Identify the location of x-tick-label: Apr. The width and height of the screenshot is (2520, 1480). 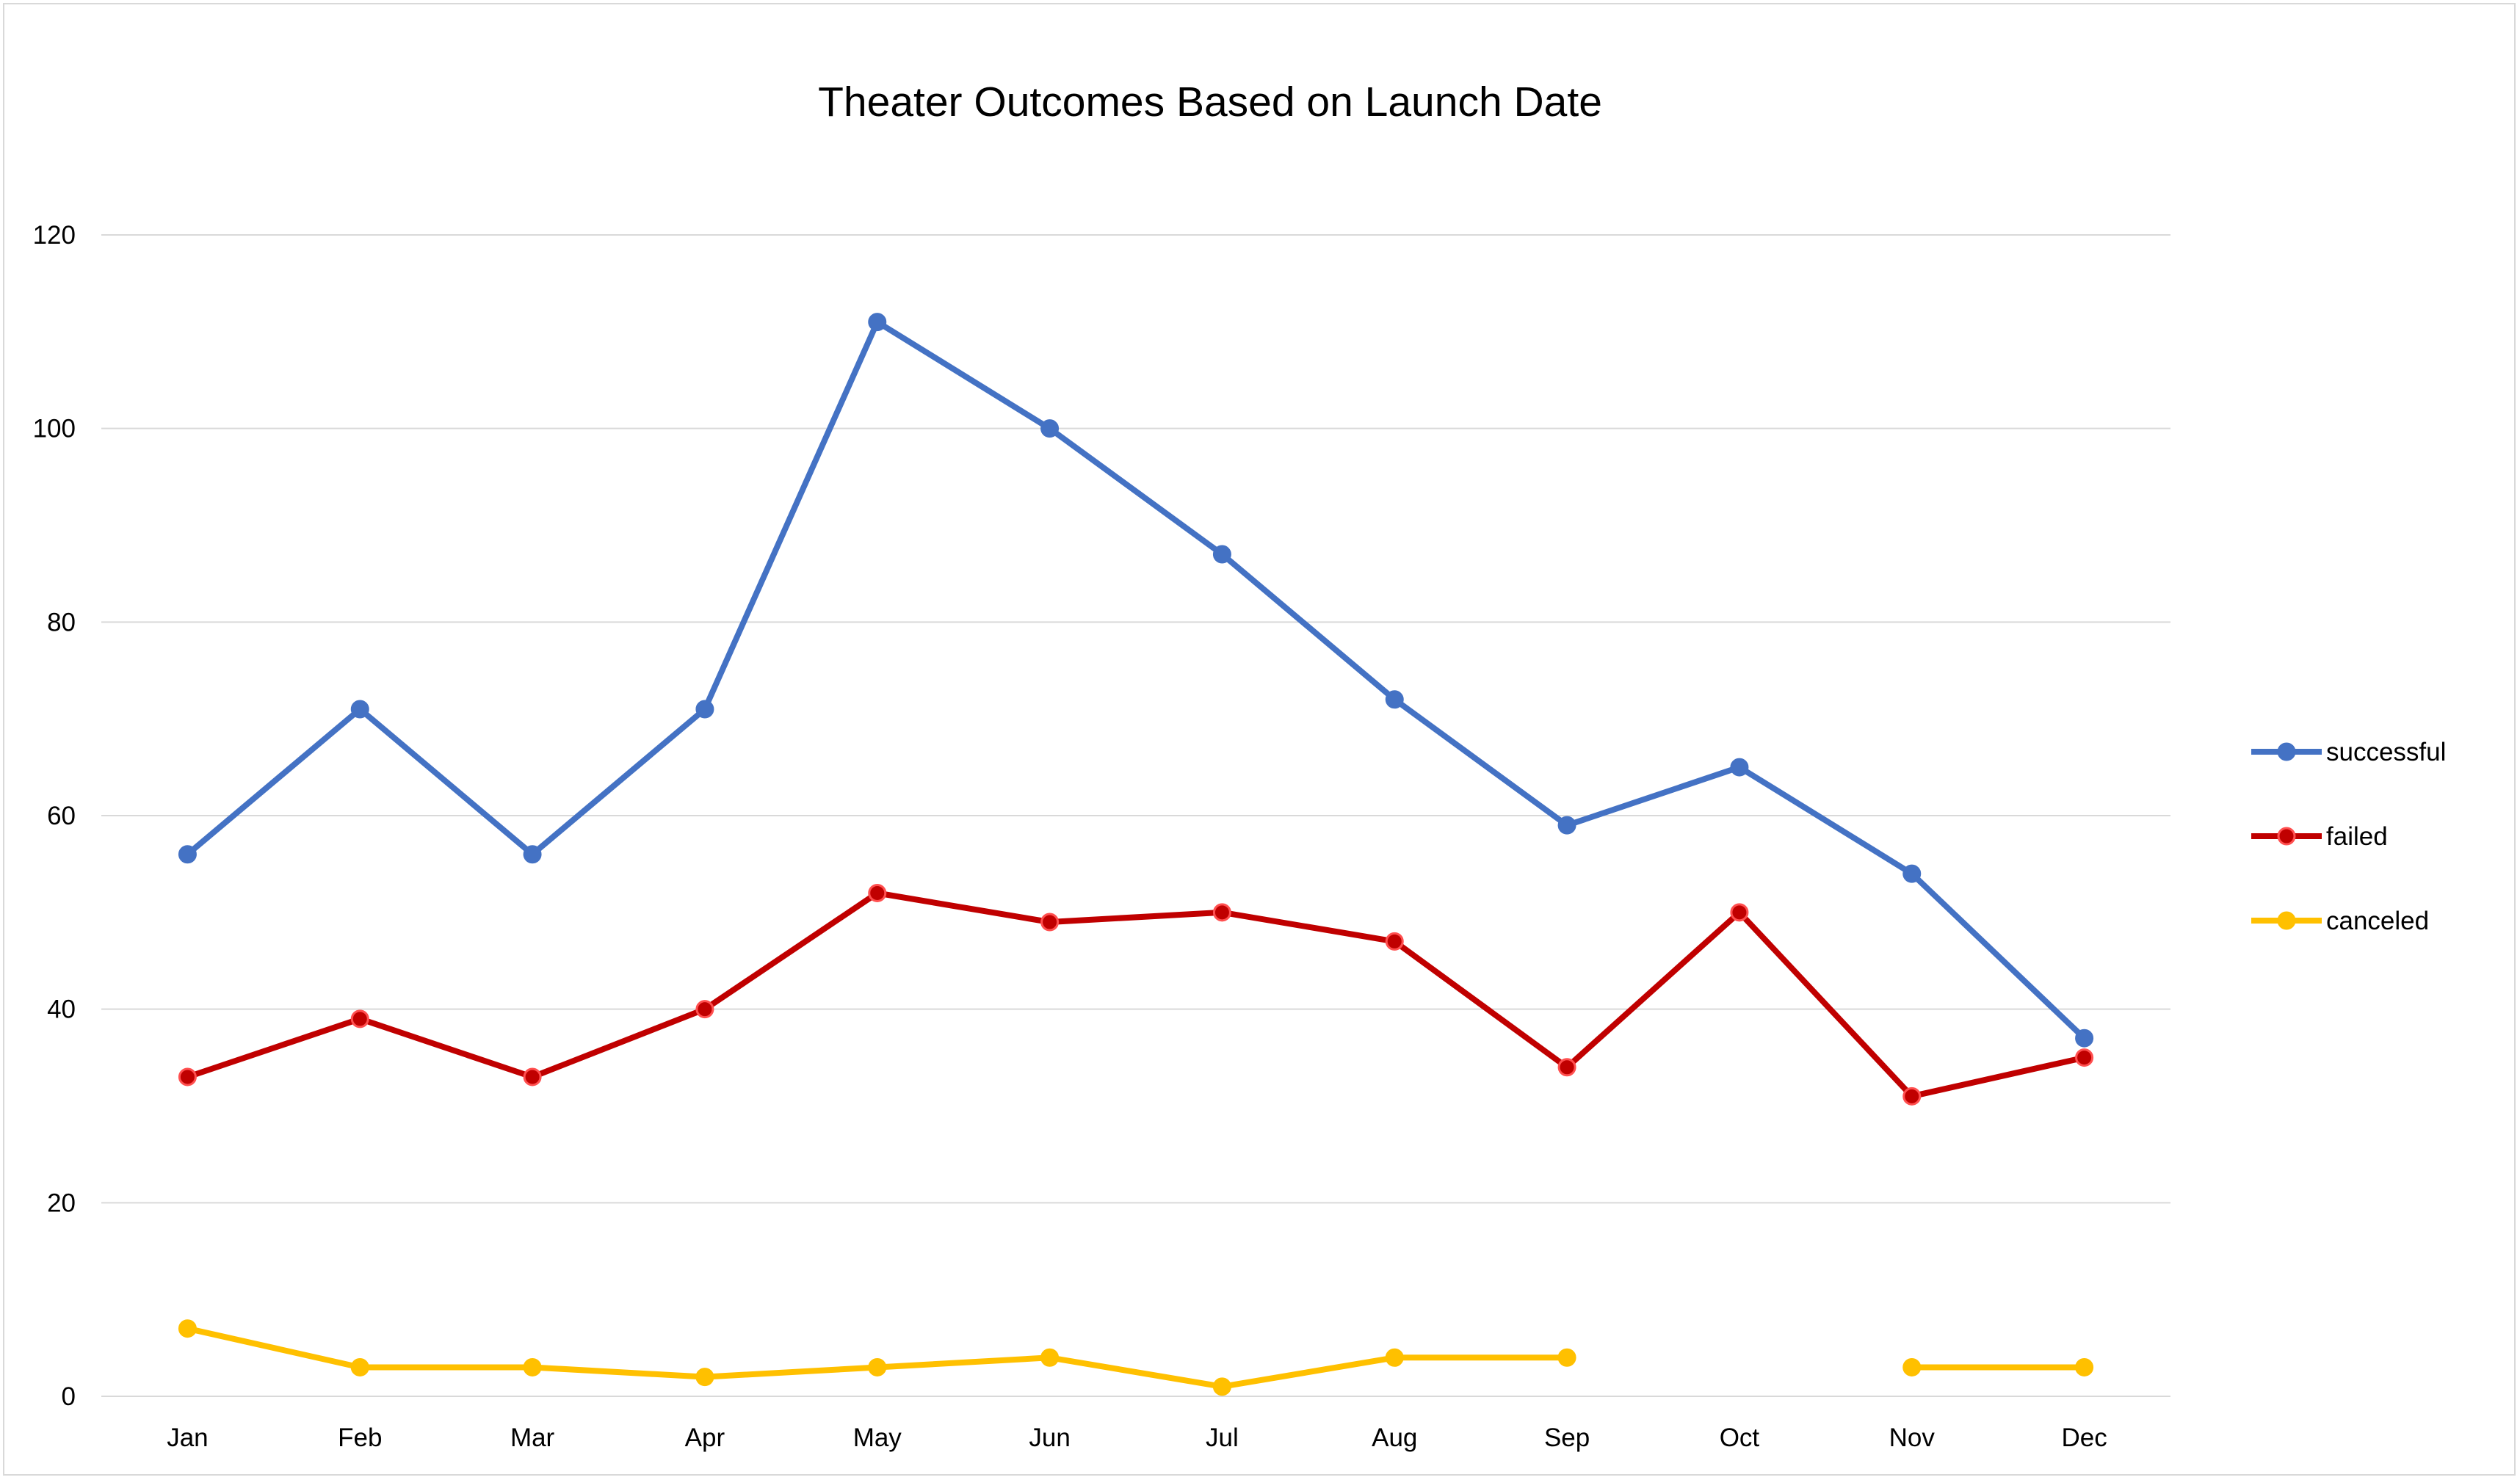
(705, 1437).